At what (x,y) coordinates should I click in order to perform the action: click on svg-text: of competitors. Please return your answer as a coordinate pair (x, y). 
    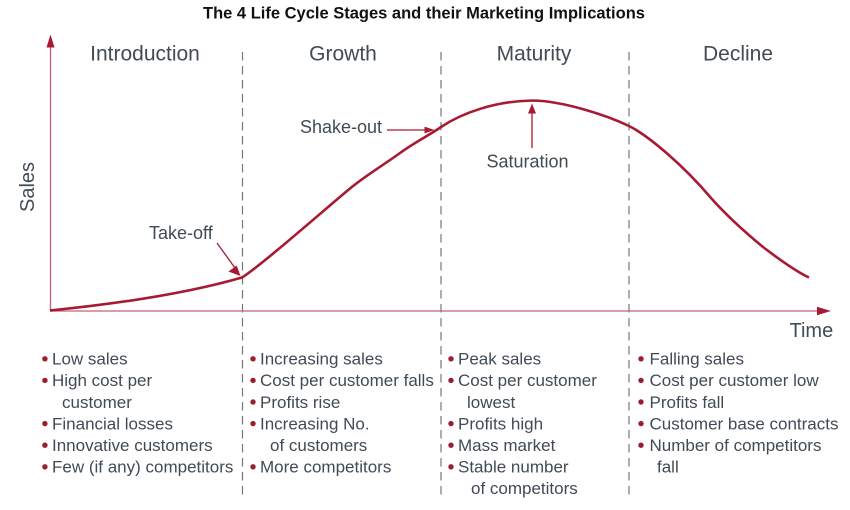
    Looking at the image, I should click on (524, 488).